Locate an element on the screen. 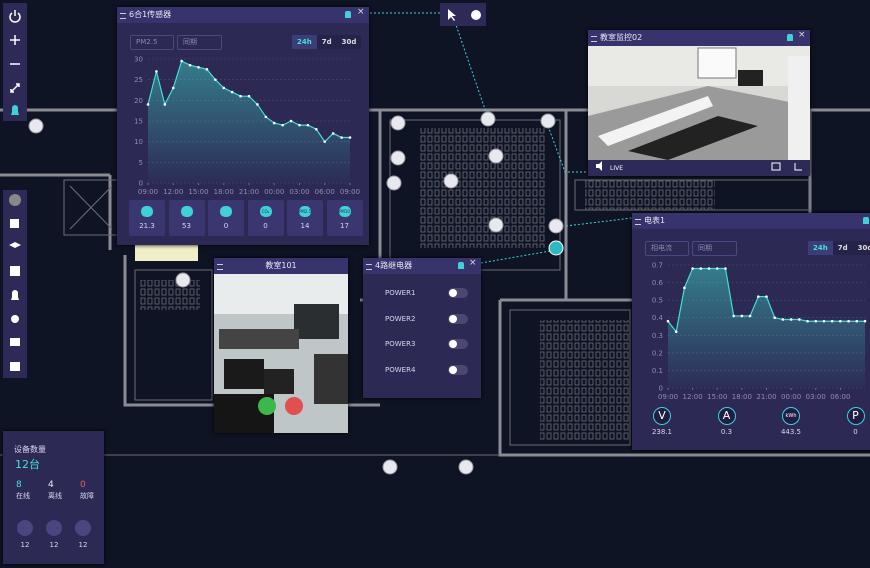 Image resolution: width=870 pixels, height=568 pixels. x-tick-label: 06:00 is located at coordinates (325, 192).